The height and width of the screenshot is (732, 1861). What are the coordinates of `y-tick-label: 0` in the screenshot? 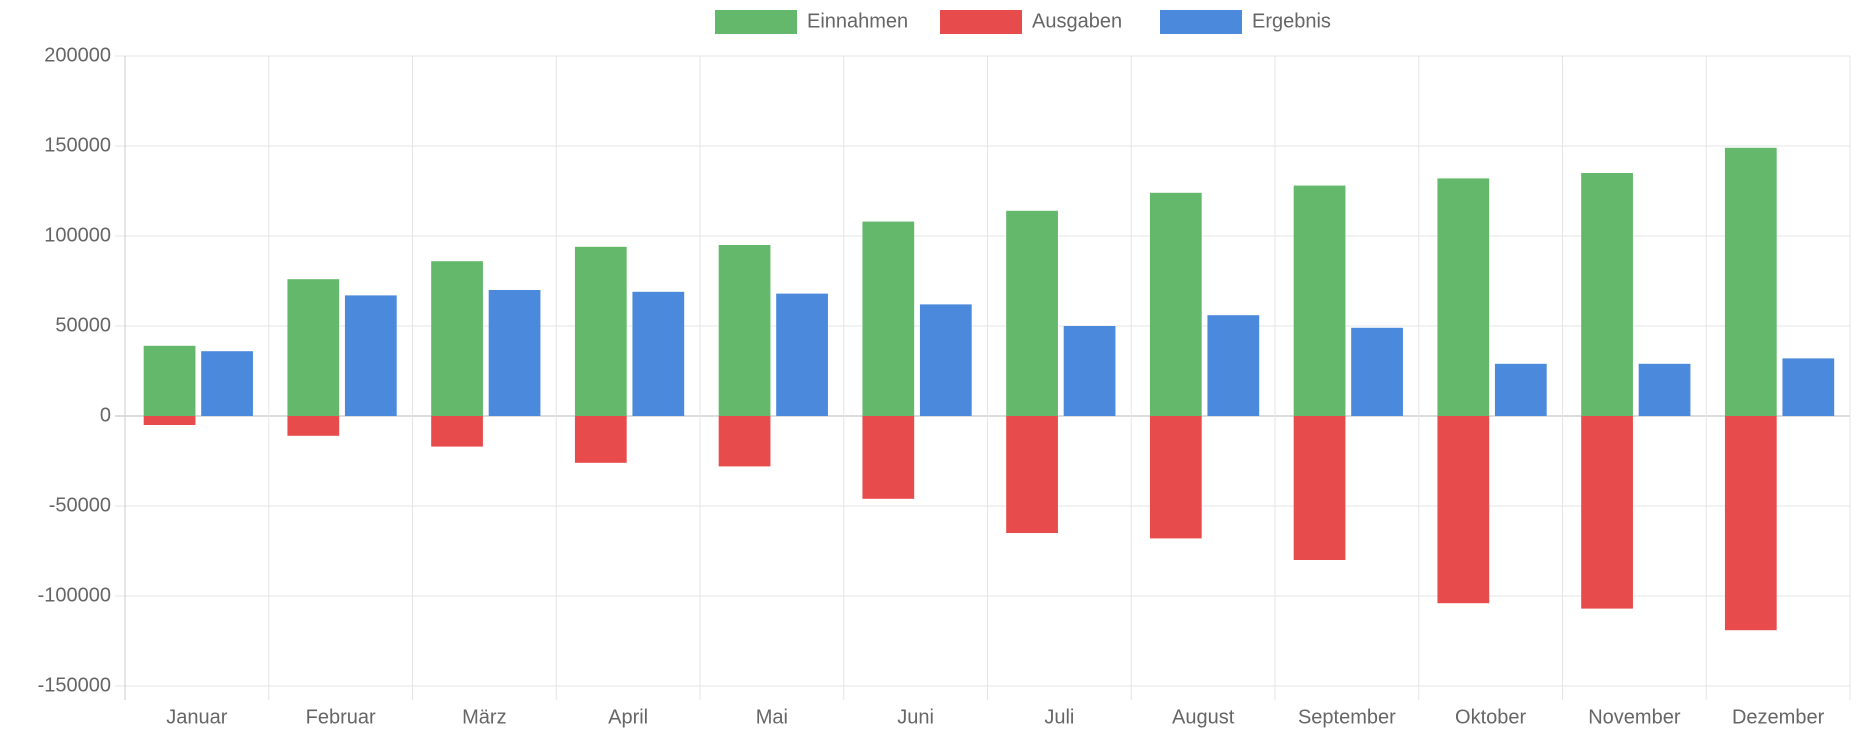 It's located at (105, 415).